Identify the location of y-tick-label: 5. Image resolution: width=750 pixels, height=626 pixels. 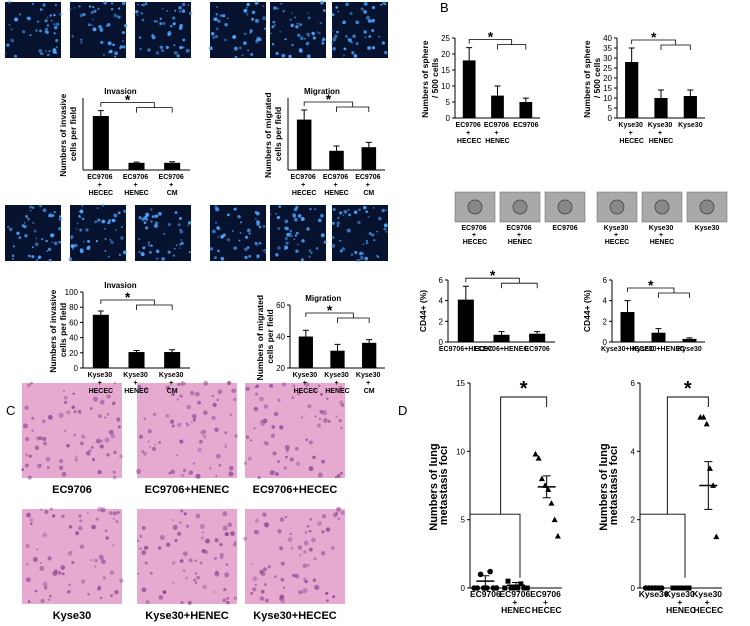
(448, 102).